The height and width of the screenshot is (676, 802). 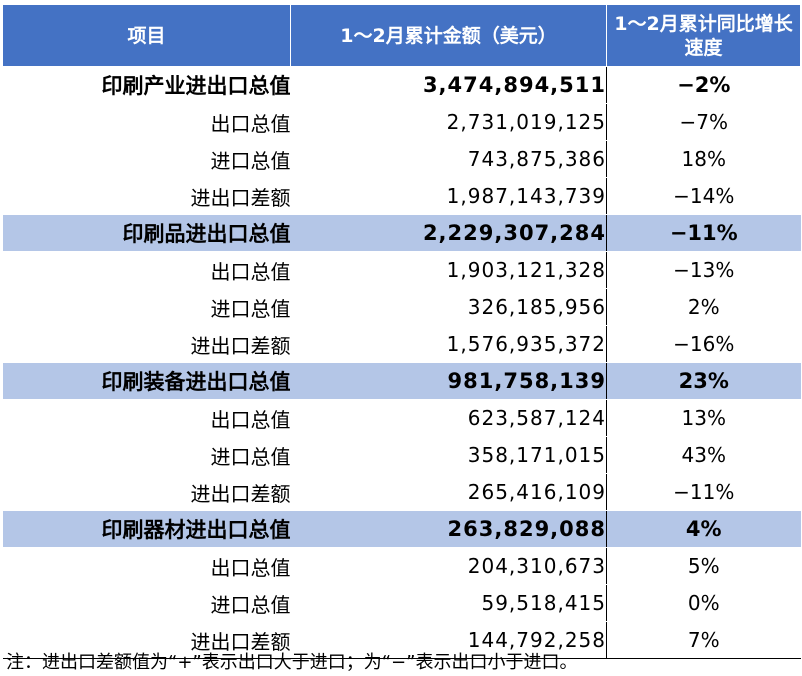 I want to click on row-amount-cell: 1,903,121,328, so click(x=448, y=270).